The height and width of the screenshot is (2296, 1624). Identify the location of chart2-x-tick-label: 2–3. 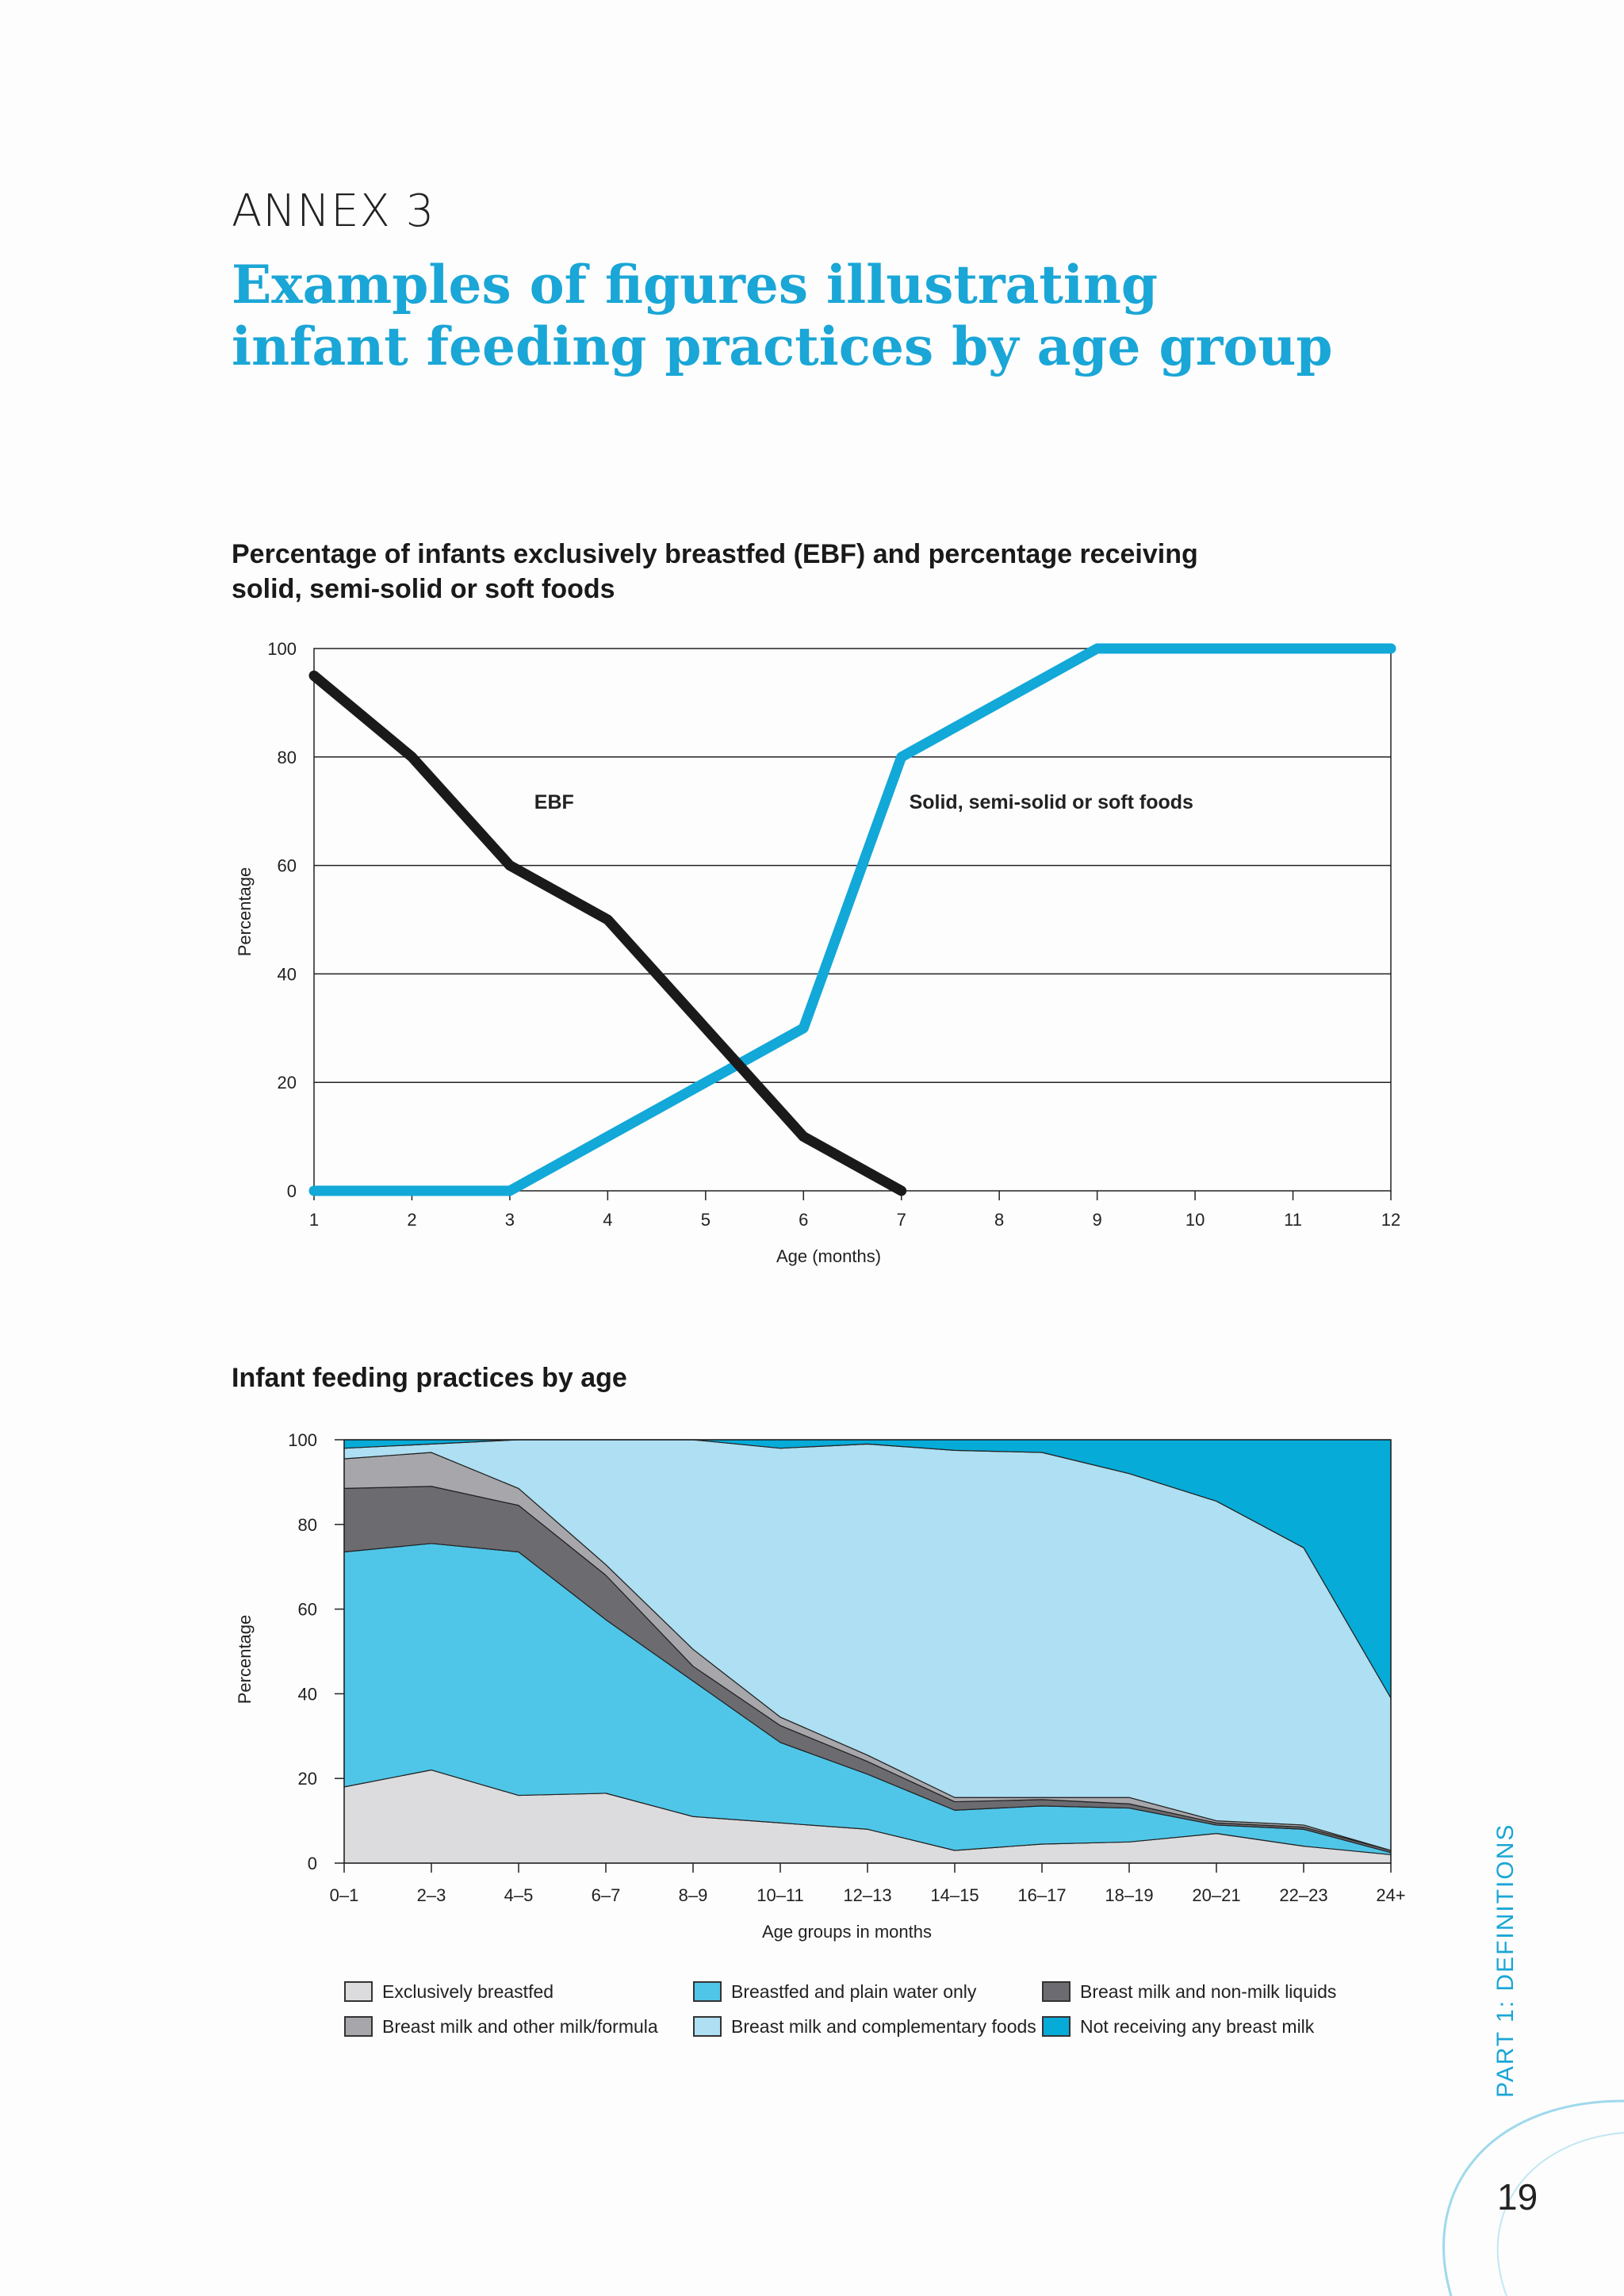
(431, 1895).